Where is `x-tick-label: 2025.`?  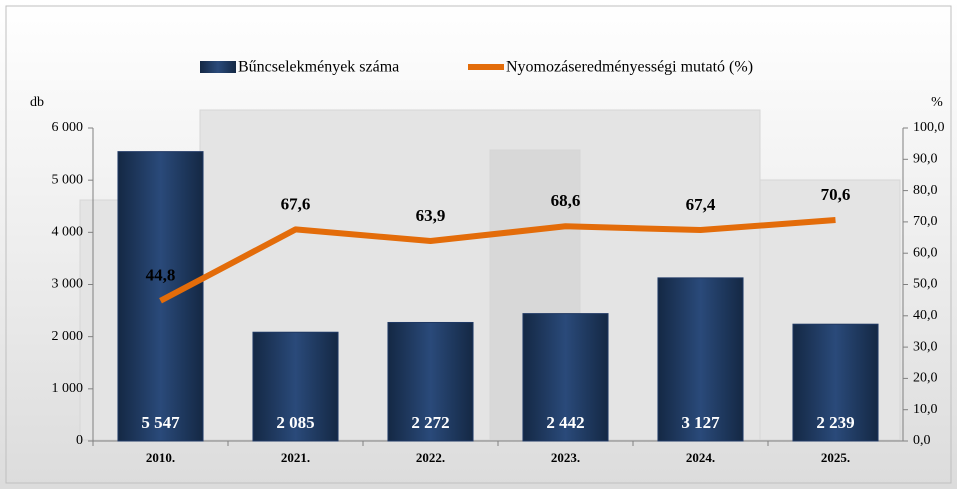 x-tick-label: 2025. is located at coordinates (835, 457).